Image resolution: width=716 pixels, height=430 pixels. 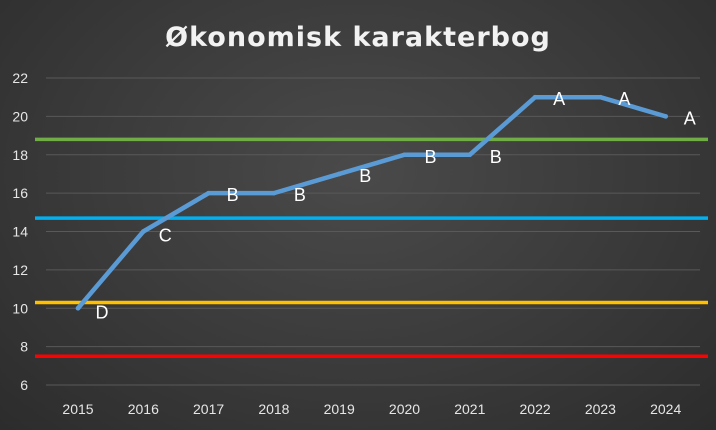 I want to click on x-tick-label: 2019, so click(x=339, y=409).